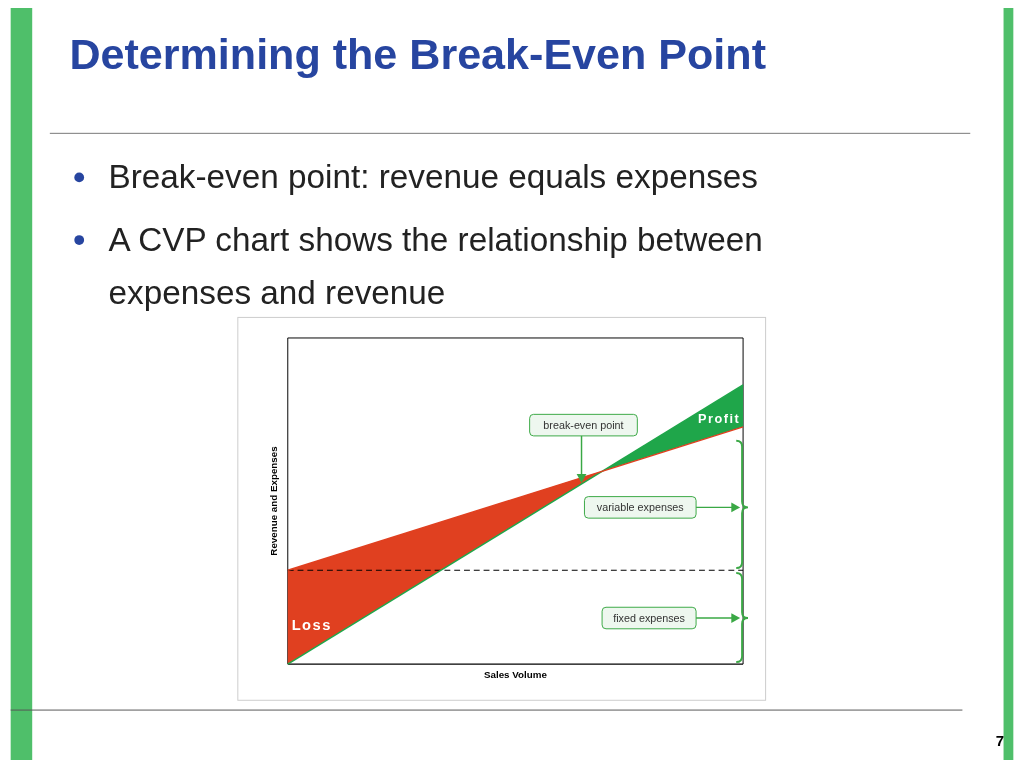 Image resolution: width=1024 pixels, height=768 pixels. What do you see at coordinates (311, 624) in the screenshot?
I see `annotation: Loss` at bounding box center [311, 624].